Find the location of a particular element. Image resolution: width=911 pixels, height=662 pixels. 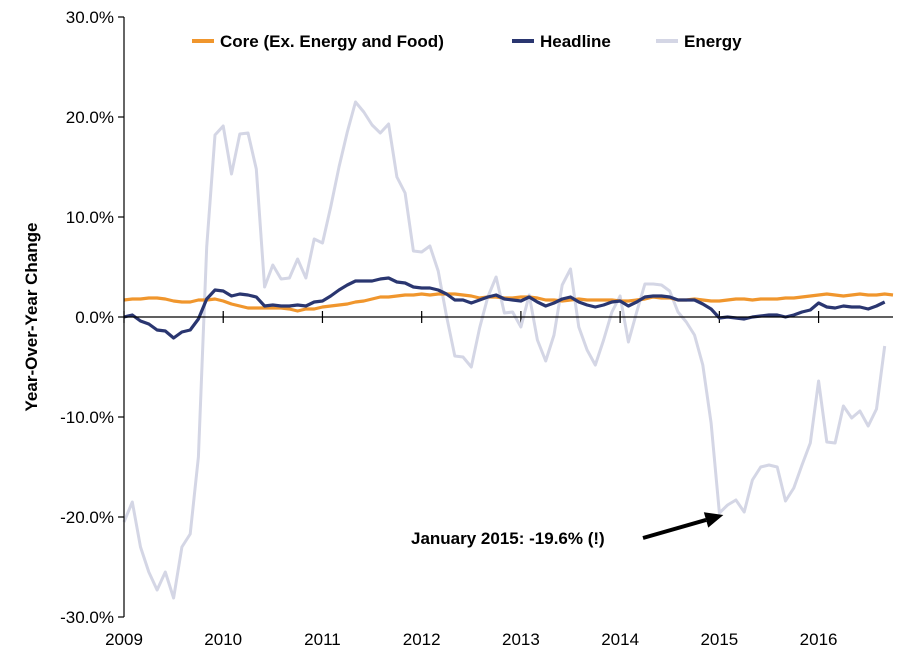

y-axis-title: Year-Over-Year Change is located at coordinates (31, 317).